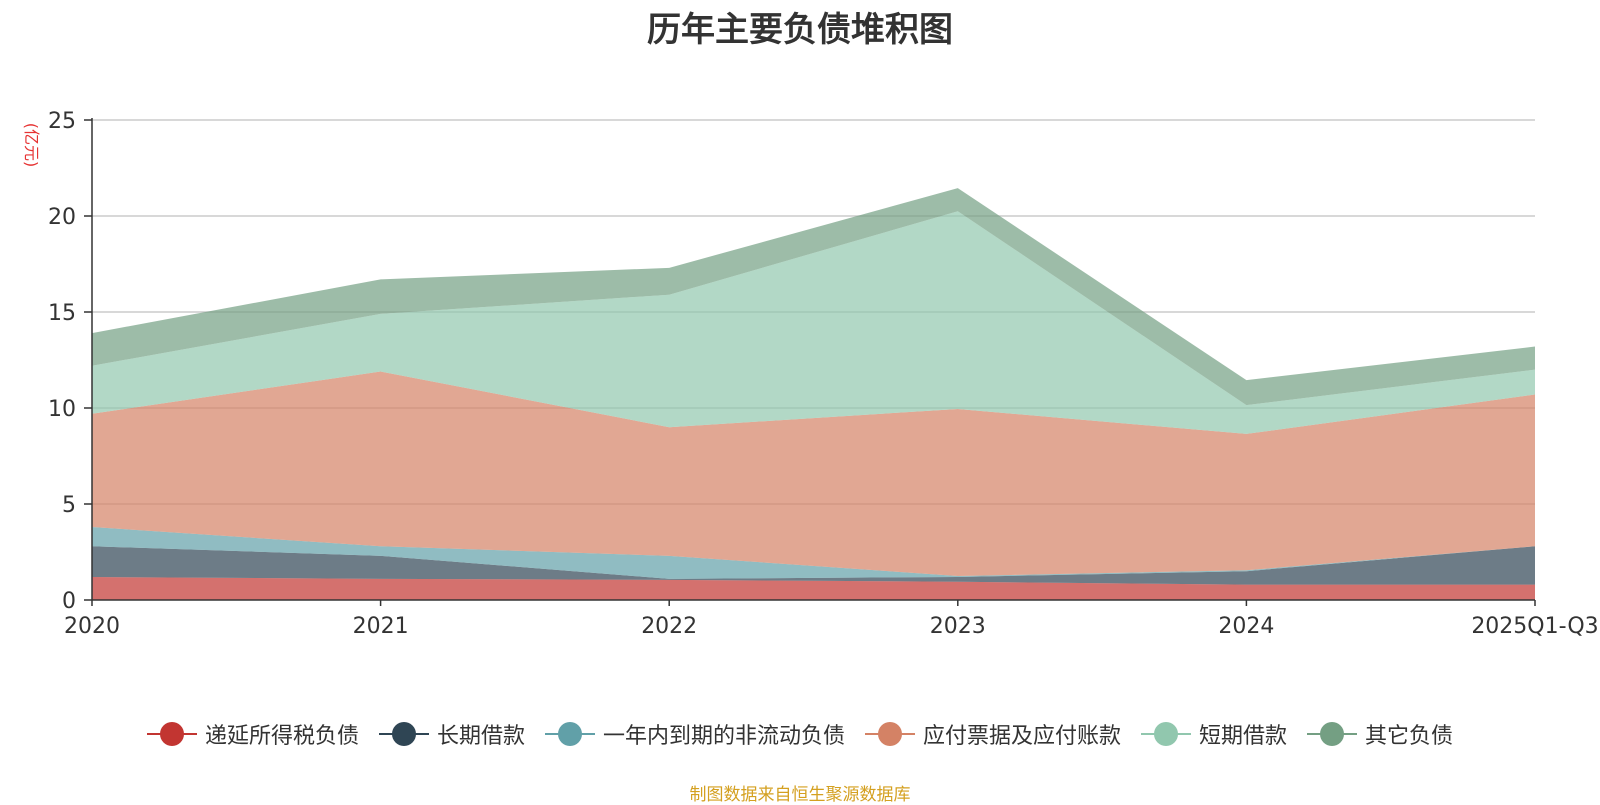 The height and width of the screenshot is (805, 1600). I want to click on legend-item: 长期借款, so click(451, 734).